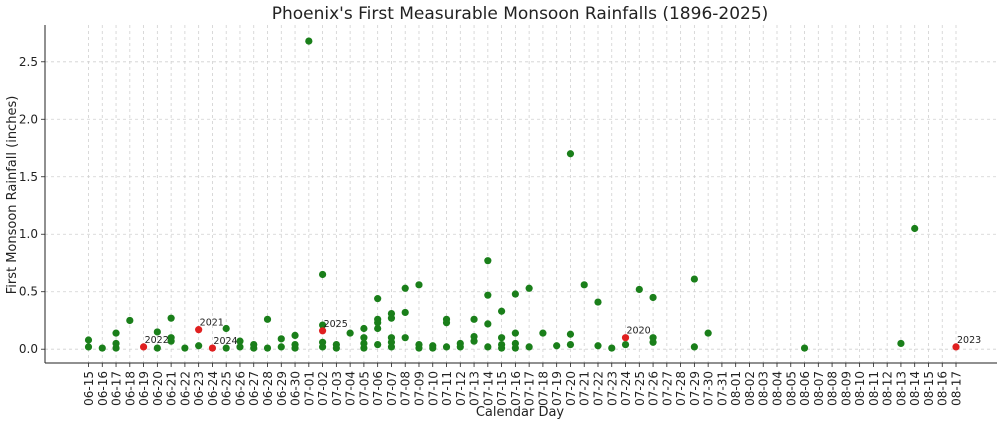 This screenshot has height=424, width=1000. What do you see at coordinates (475, 388) in the screenshot?
I see `x-tick-label: 07-13` at bounding box center [475, 388].